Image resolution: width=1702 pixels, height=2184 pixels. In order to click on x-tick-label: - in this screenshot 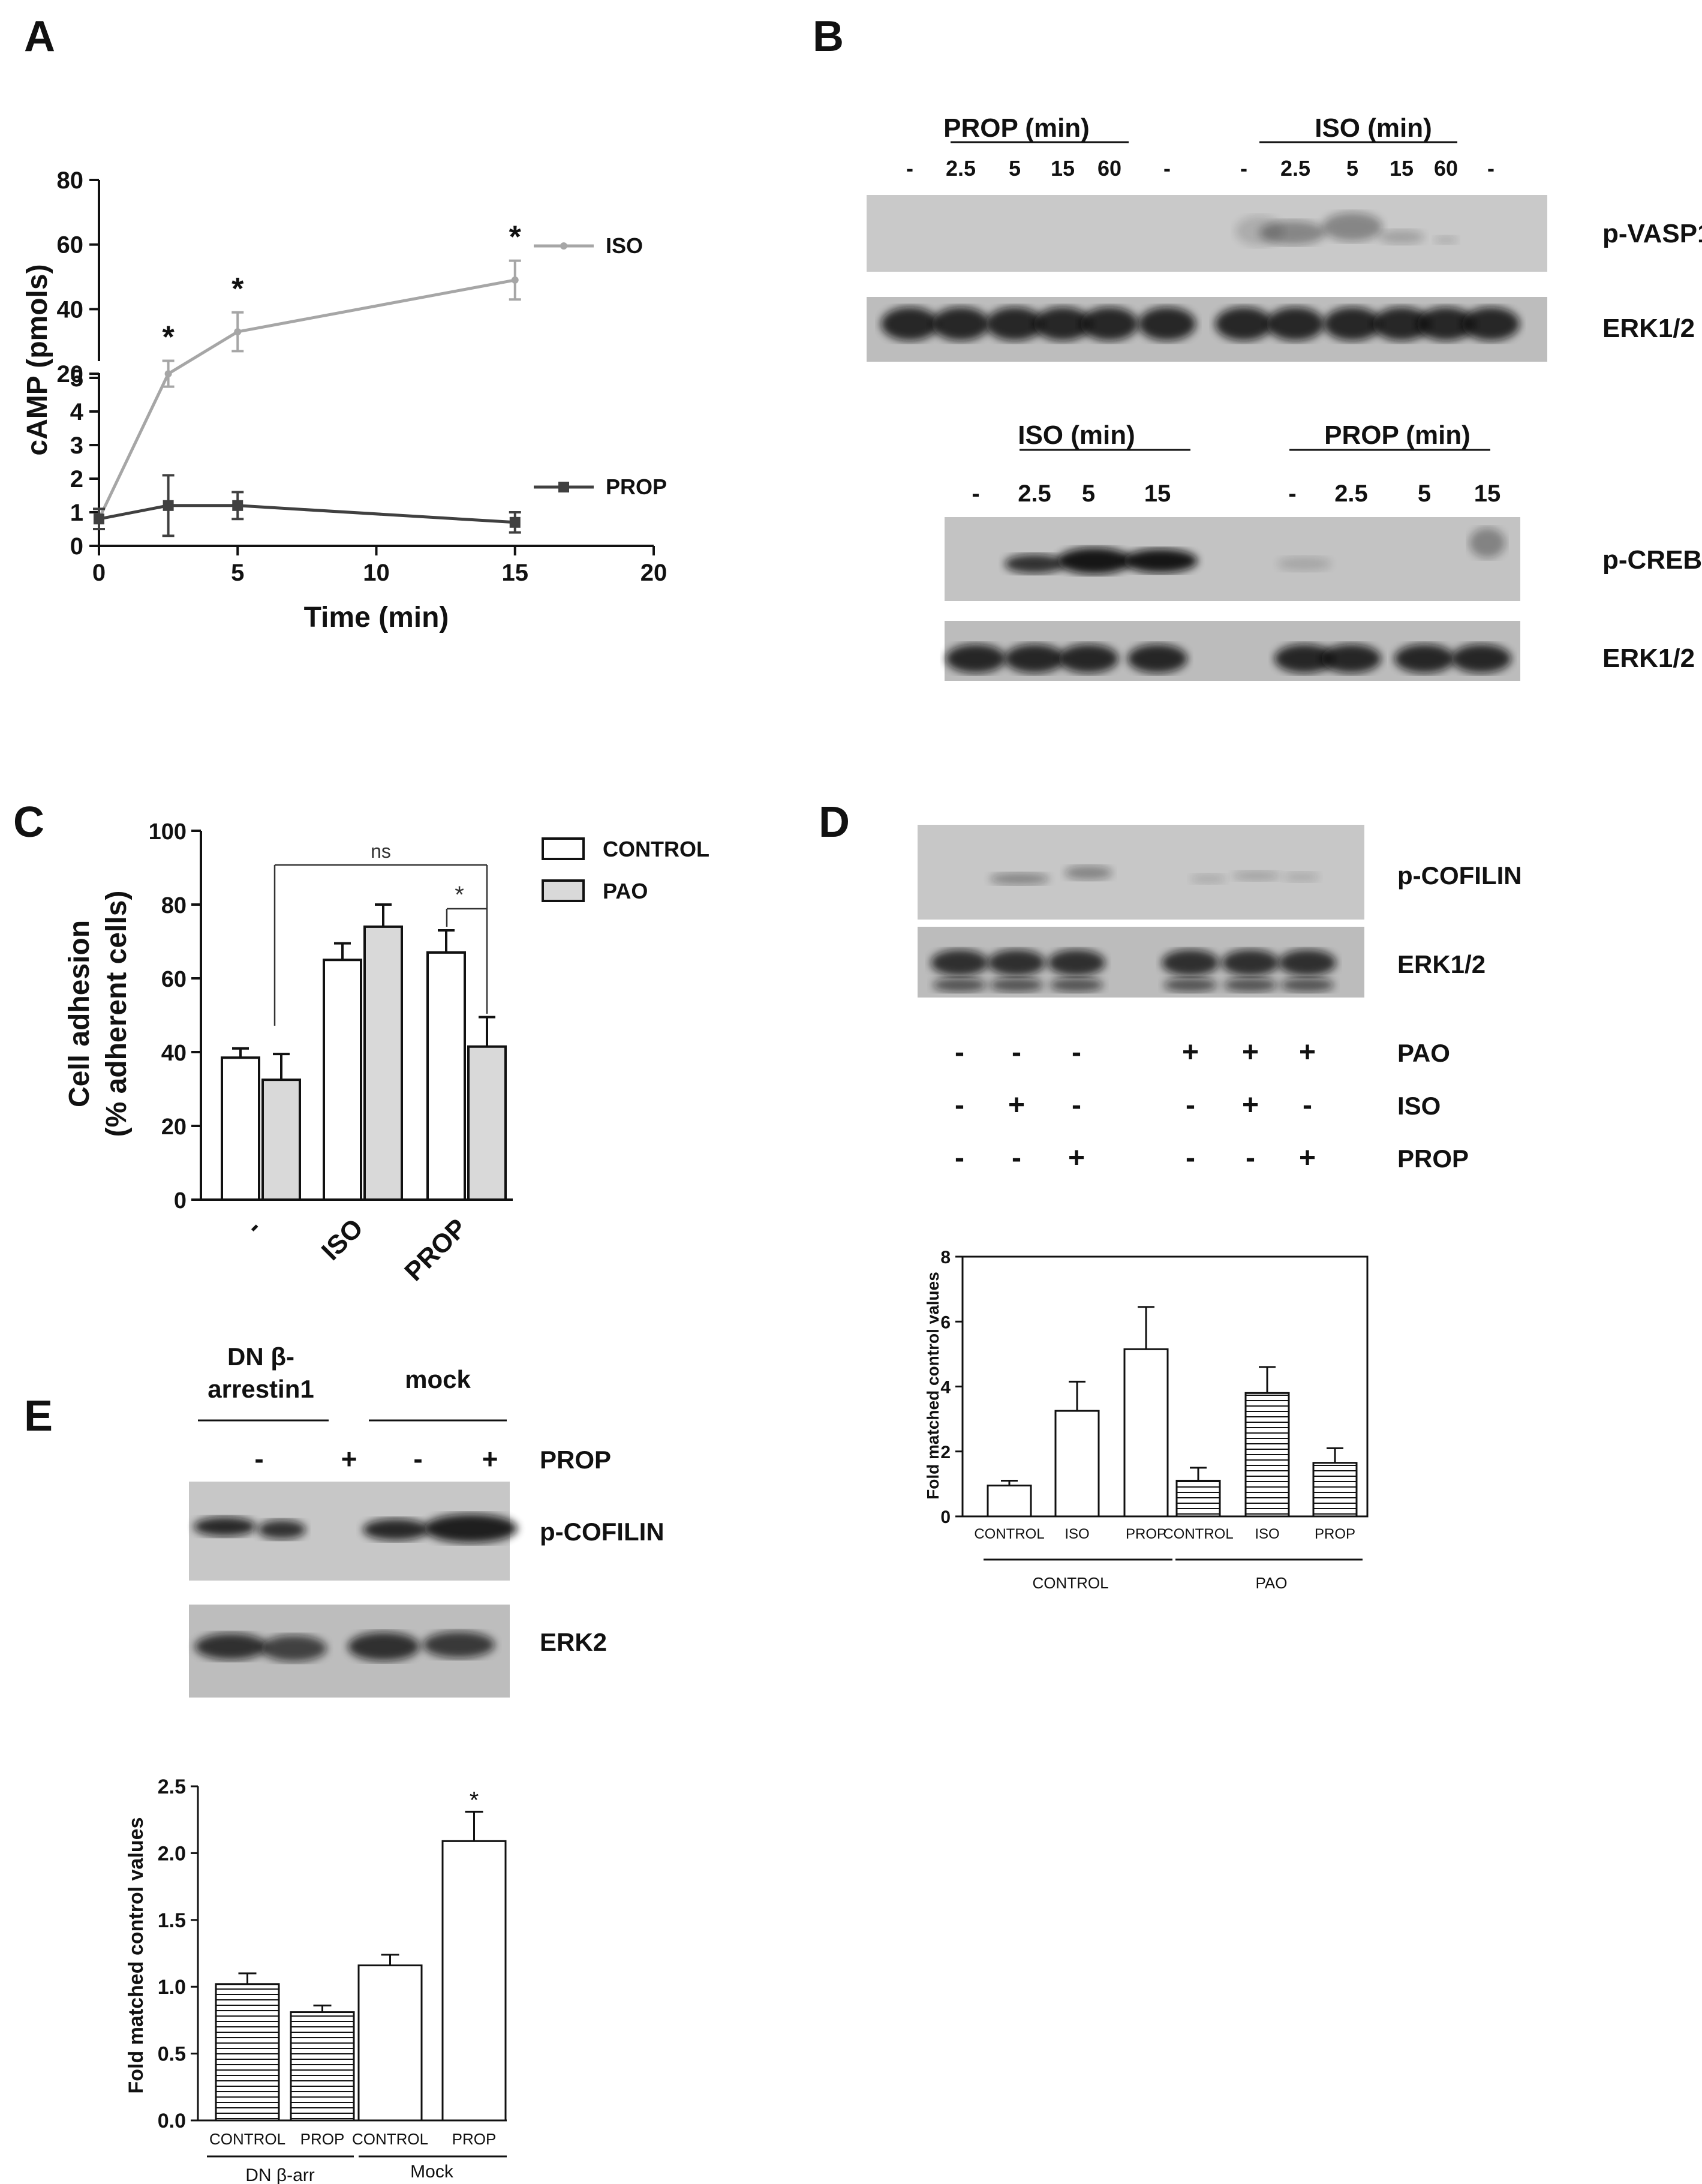, I will do `click(253, 1226)`.